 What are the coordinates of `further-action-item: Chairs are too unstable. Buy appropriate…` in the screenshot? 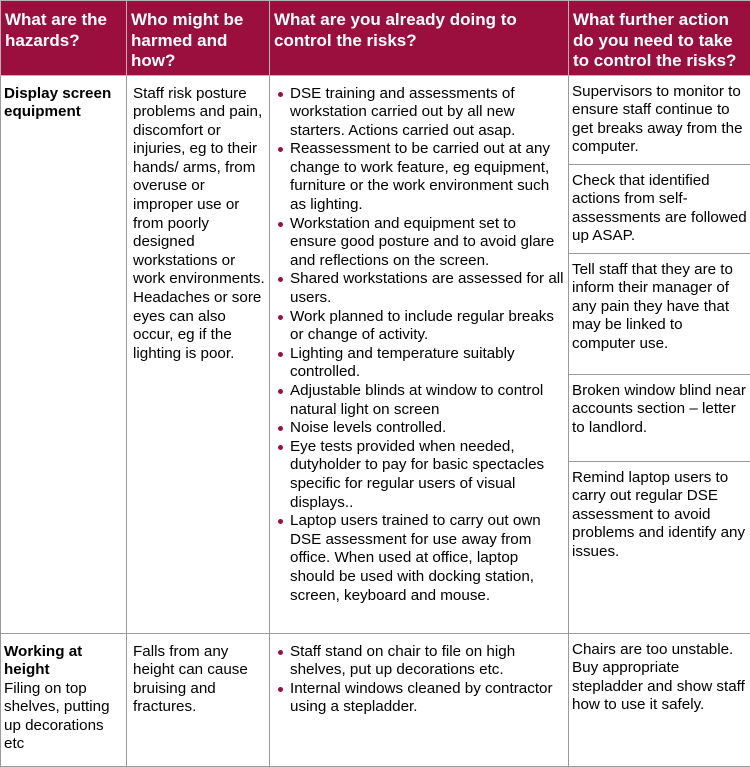 It's located at (659, 678).